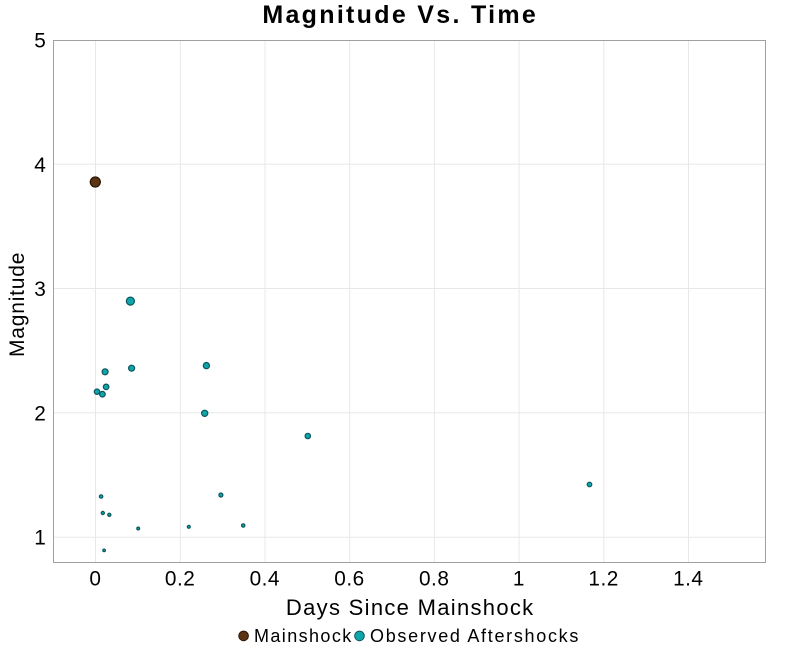 The image size is (800, 650). Describe the element at coordinates (688, 579) in the screenshot. I see `svg-text: 1.4` at that location.